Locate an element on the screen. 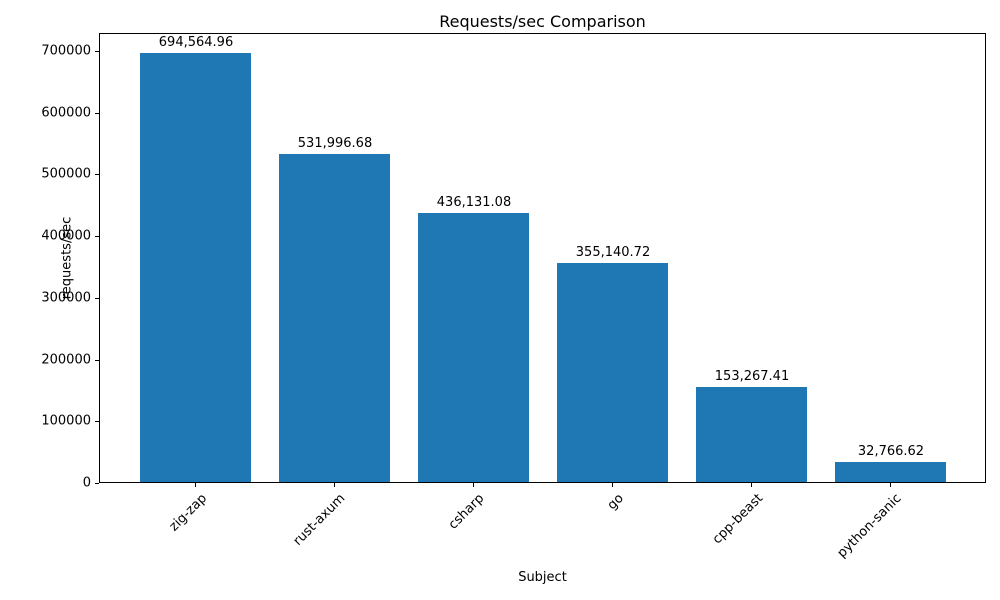 The width and height of the screenshot is (1000, 600). bar-value-label-python-sanic: 32,766.62 is located at coordinates (891, 451).